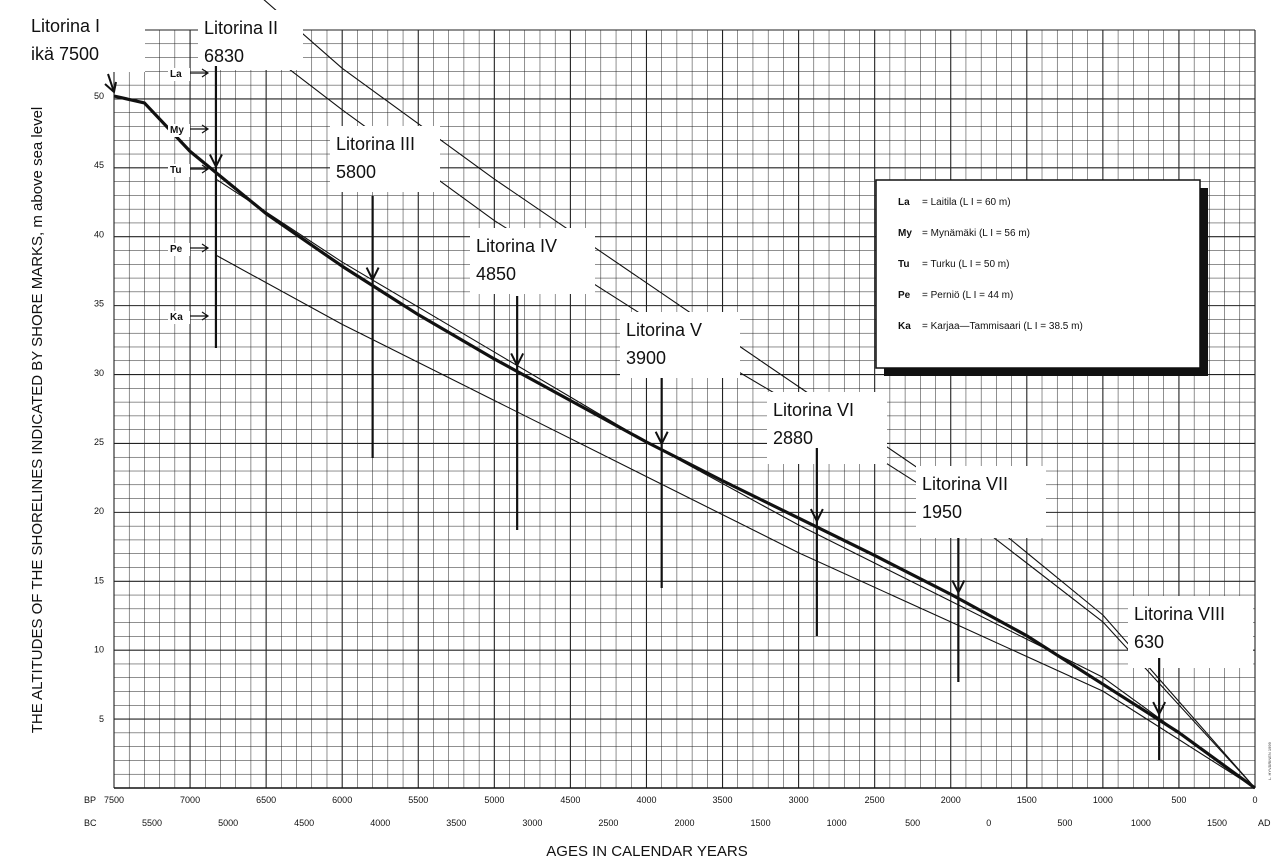 The height and width of the screenshot is (863, 1286). I want to click on y-tick-label: 30, so click(99, 373).